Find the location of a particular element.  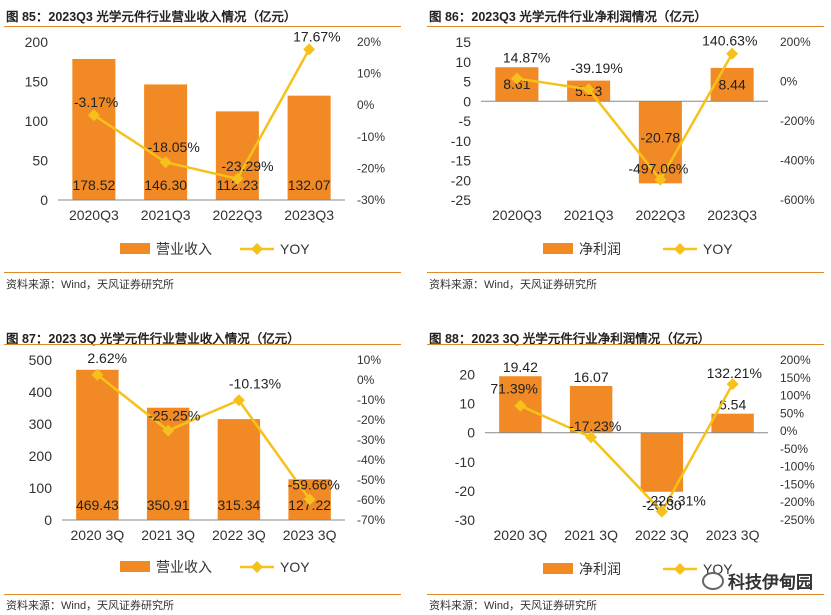

yoy-value-label: 14.87% is located at coordinates (526, 58).